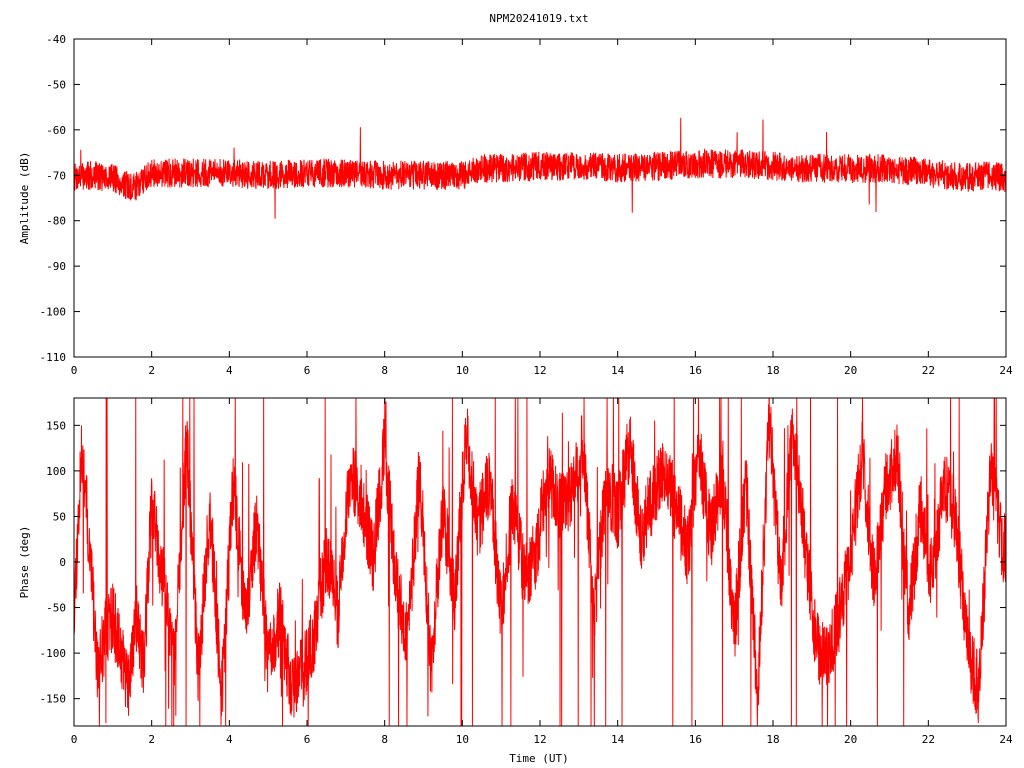 This screenshot has width=1024, height=768. Describe the element at coordinates (529, 516) in the screenshot. I see `y-tick: 50` at that location.